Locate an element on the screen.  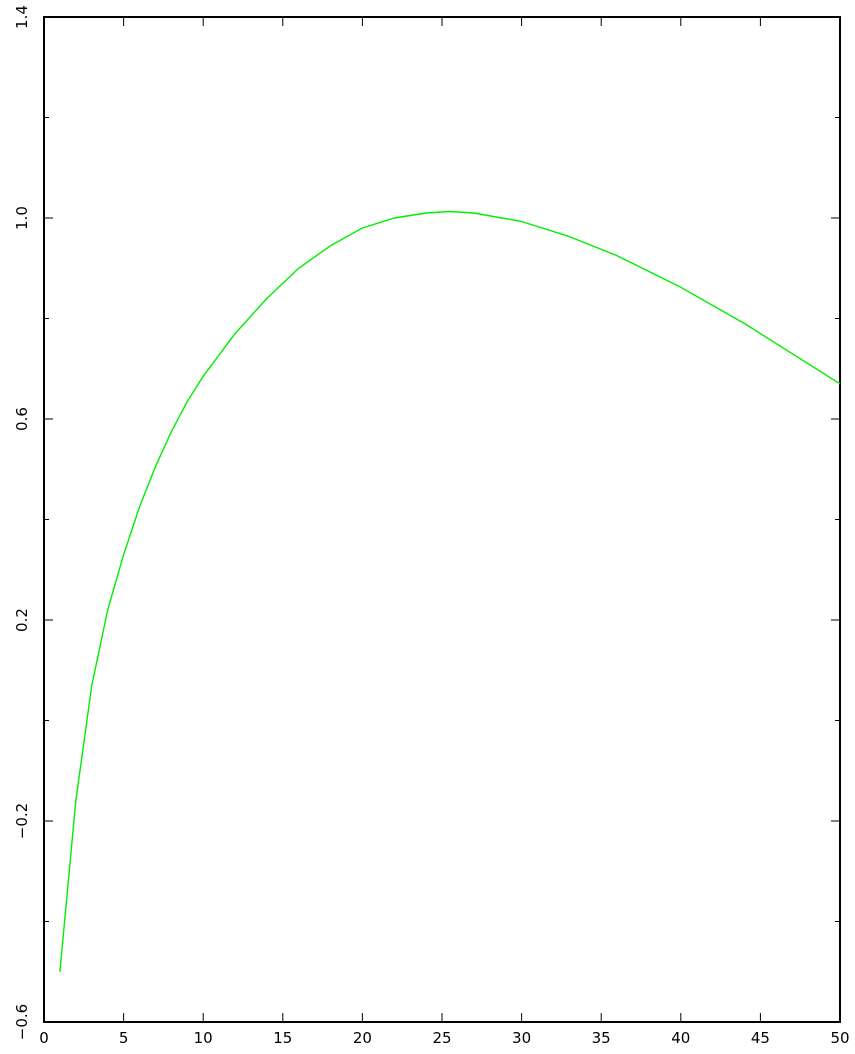
x-tick-label: 20 is located at coordinates (362, 1038).